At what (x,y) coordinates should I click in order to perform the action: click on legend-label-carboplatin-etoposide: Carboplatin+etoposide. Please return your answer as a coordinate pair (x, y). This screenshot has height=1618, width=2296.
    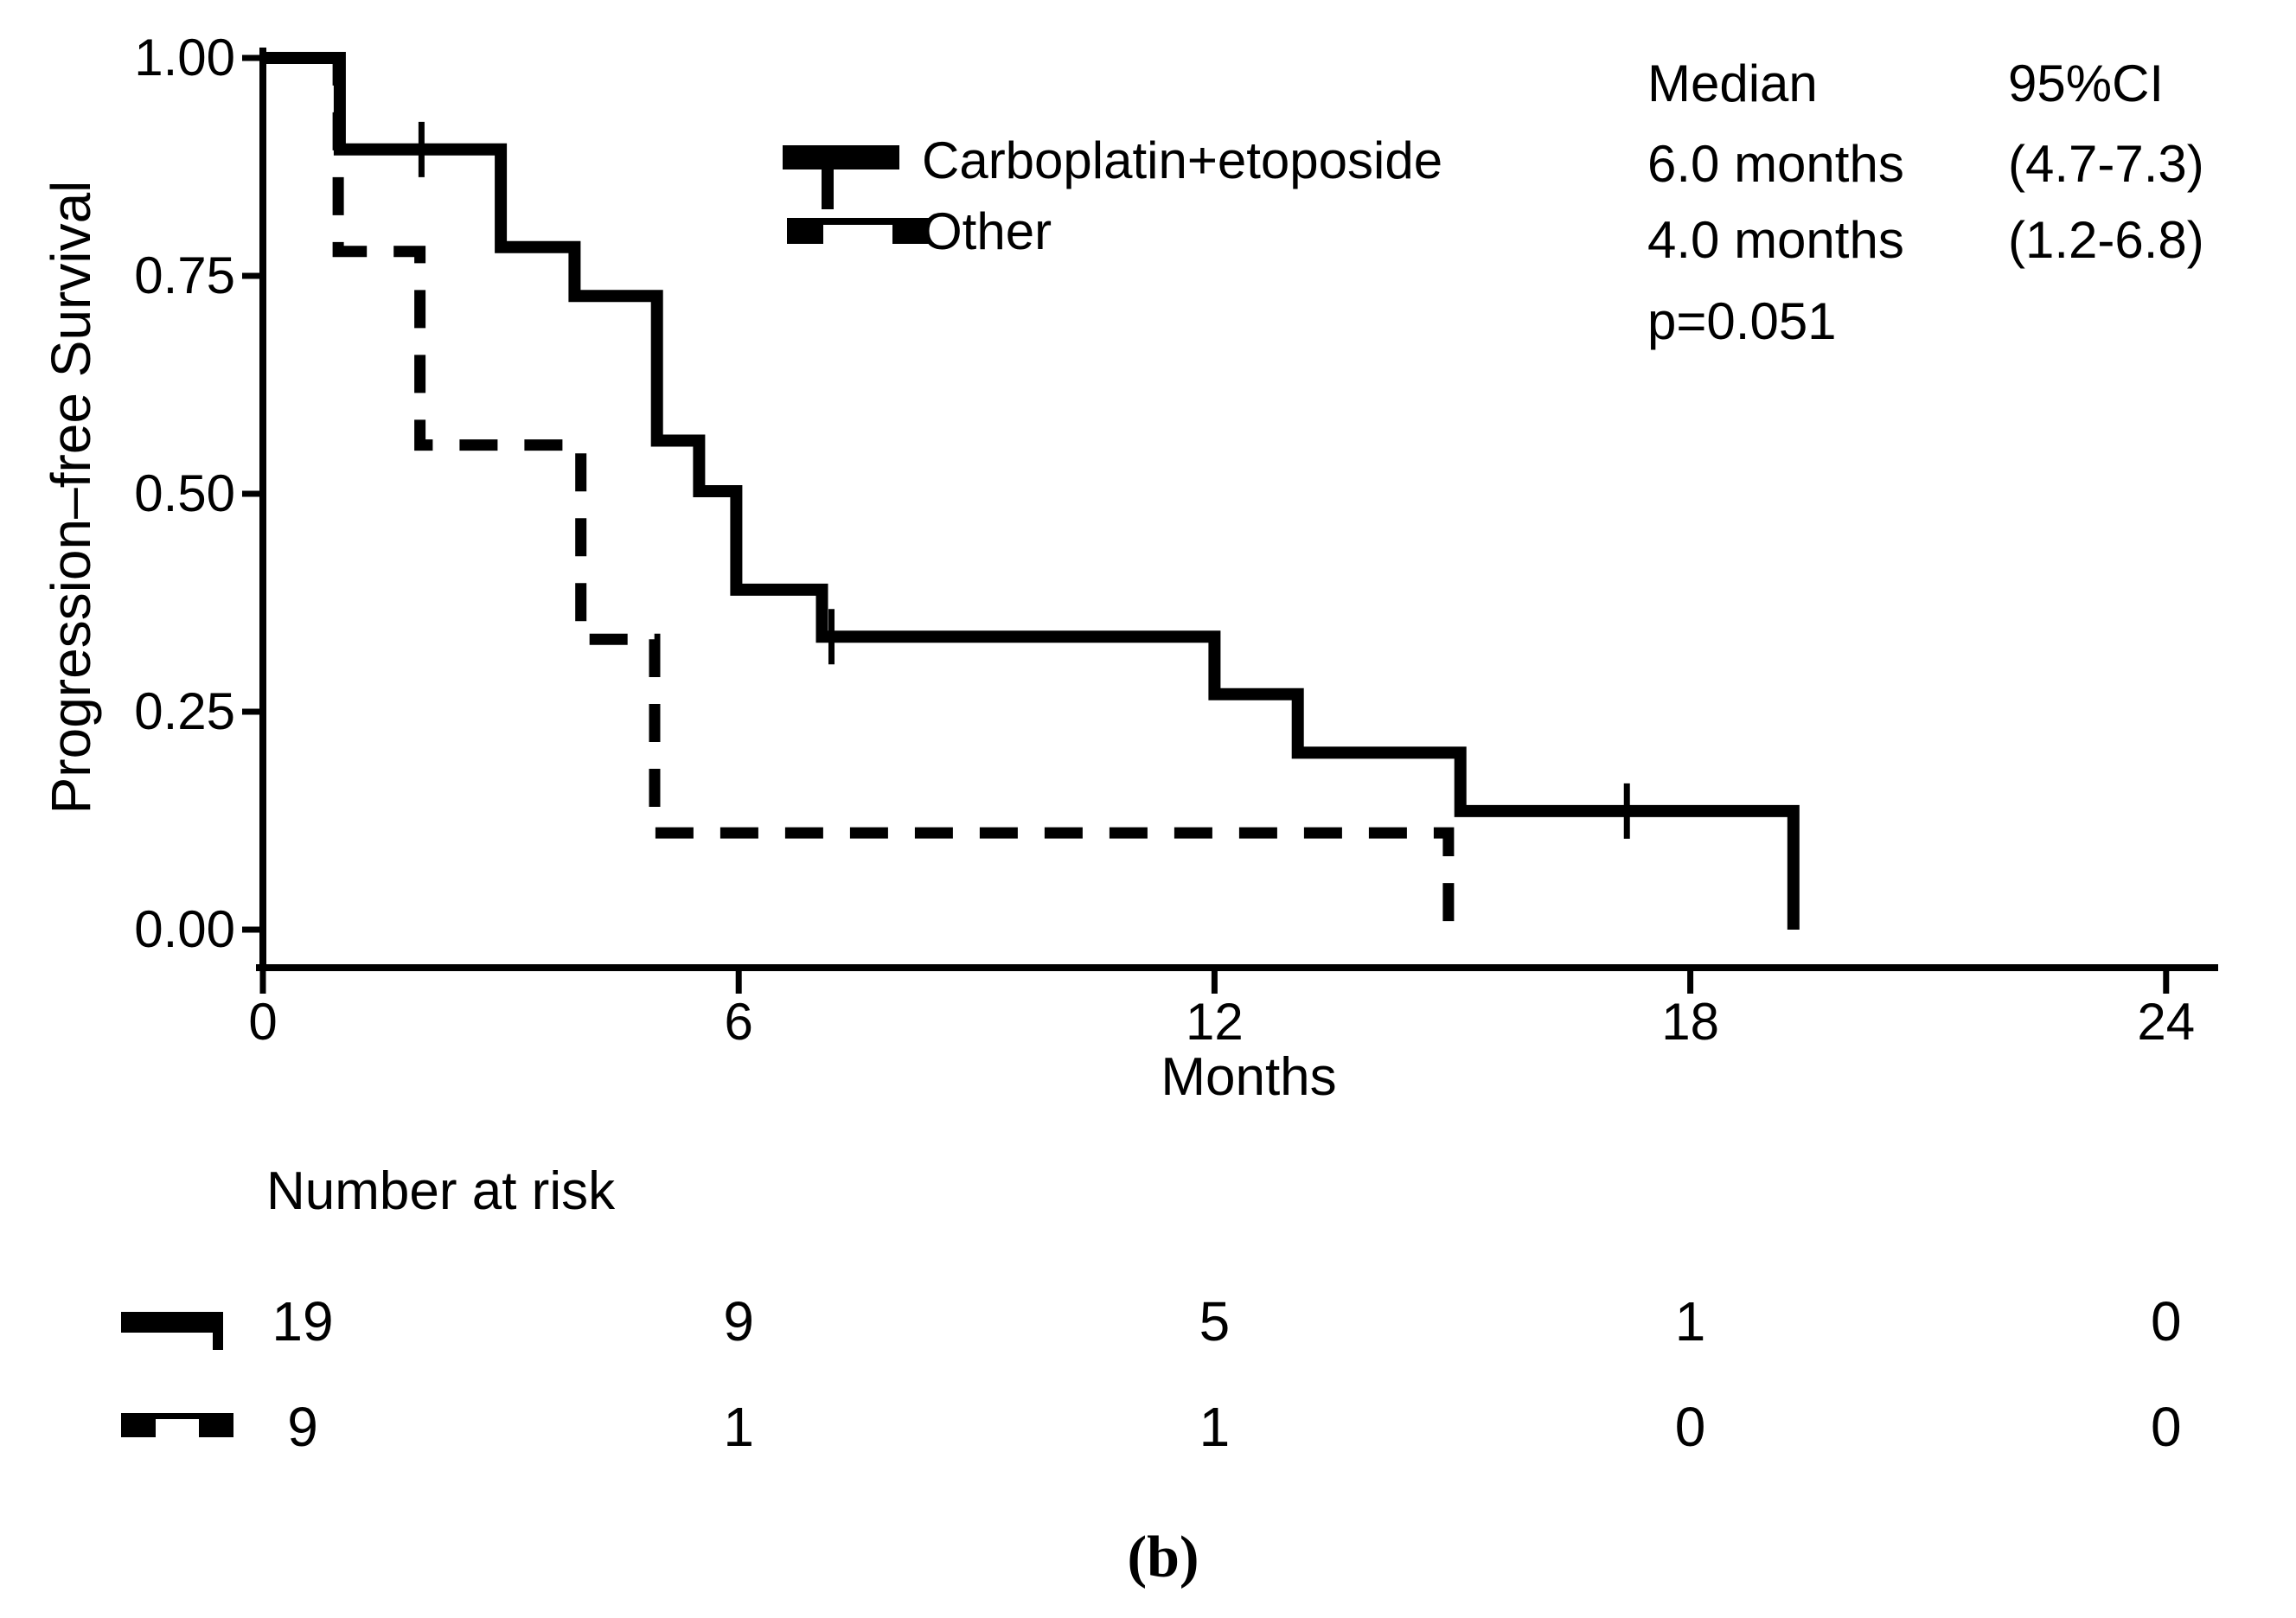
    Looking at the image, I should click on (1182, 160).